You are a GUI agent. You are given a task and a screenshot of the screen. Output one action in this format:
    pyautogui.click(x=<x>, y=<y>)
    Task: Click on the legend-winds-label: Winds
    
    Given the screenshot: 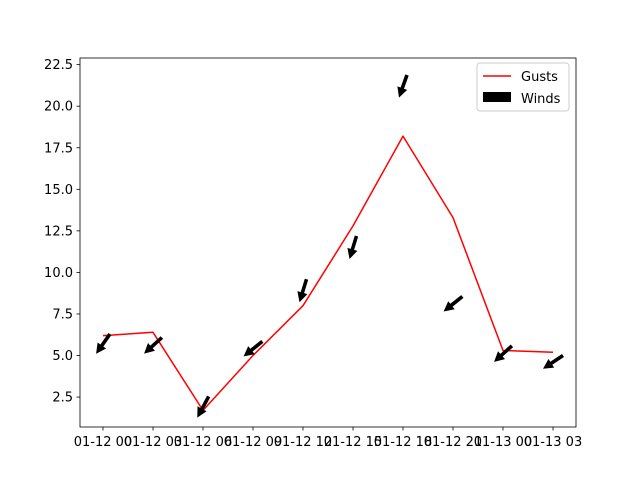 What is the action you would take?
    pyautogui.click(x=541, y=99)
    